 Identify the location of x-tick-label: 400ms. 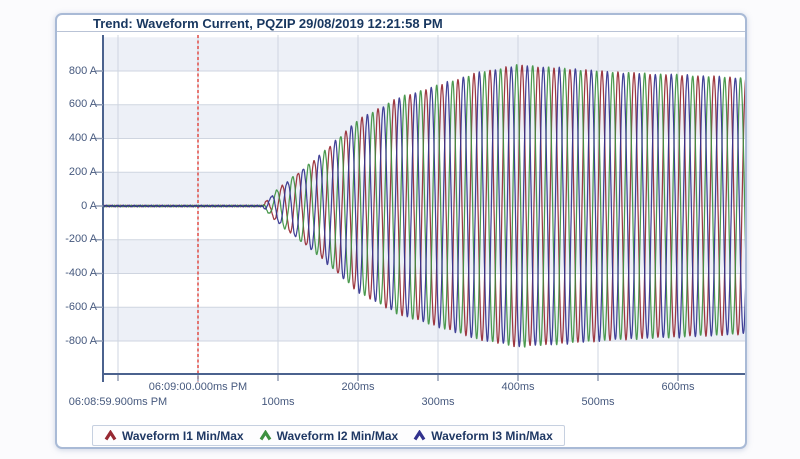
(518, 387).